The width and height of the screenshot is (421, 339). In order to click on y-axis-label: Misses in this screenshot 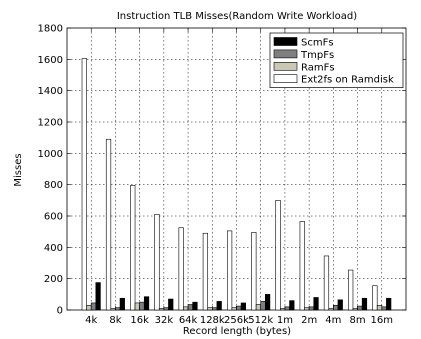, I will do `click(18, 169)`.